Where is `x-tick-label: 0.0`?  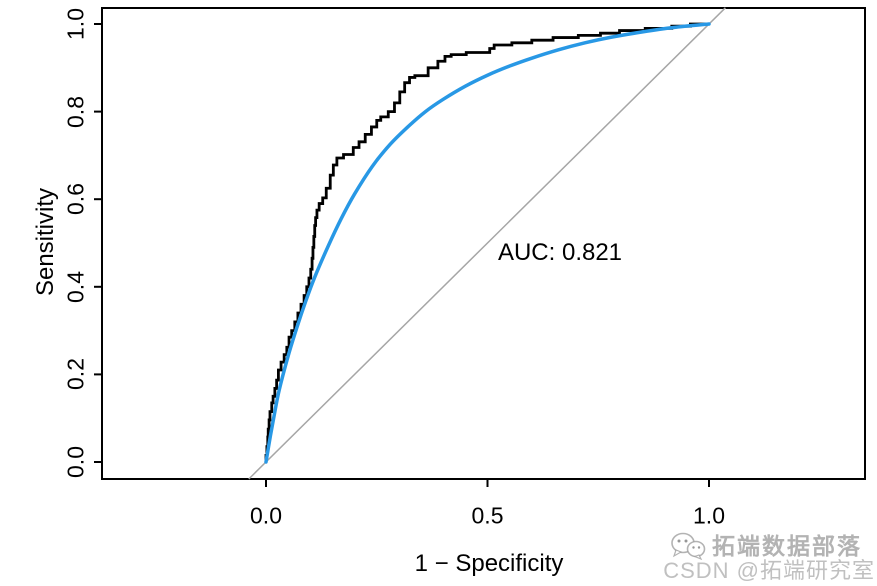
x-tick-label: 0.0 is located at coordinates (266, 515).